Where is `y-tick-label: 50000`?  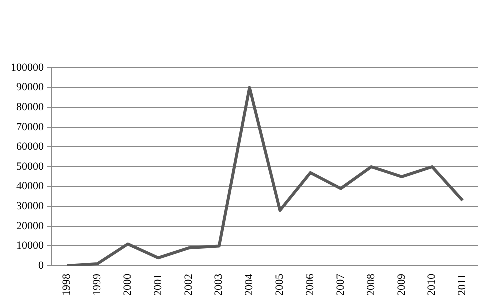 y-tick-label: 50000 is located at coordinates (30, 166).